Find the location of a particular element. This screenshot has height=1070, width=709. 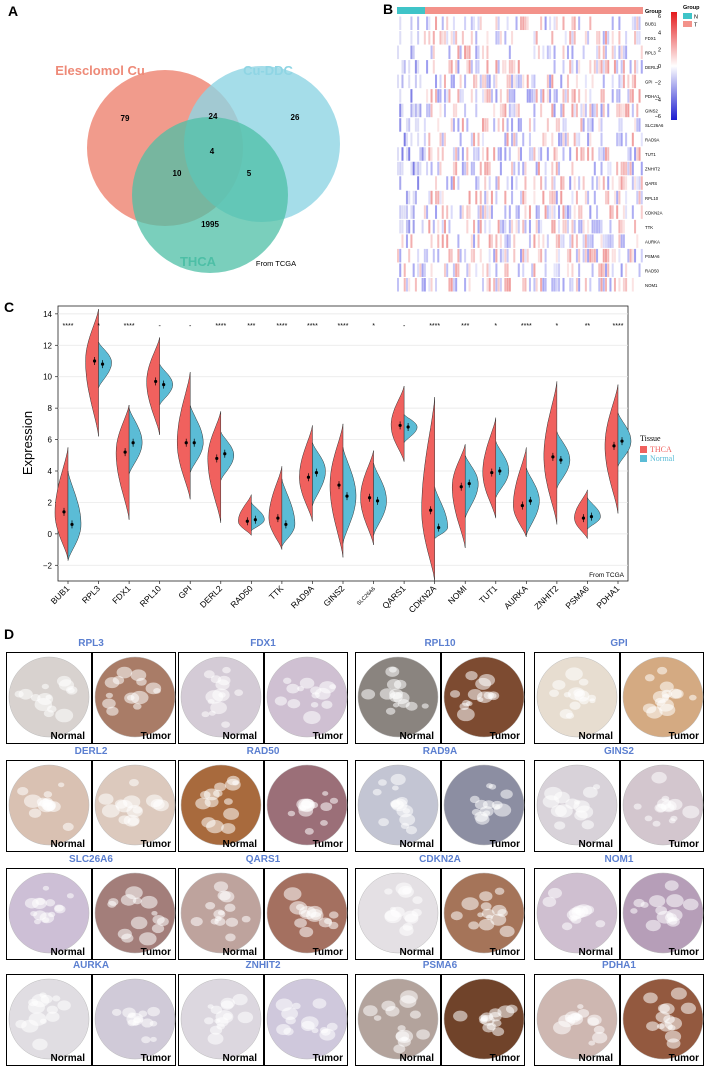

x-tick-label: SLC26A6 is located at coordinates (366, 596).